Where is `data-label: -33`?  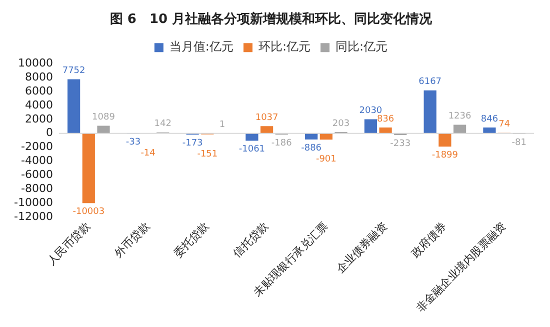 data-label: -33 is located at coordinates (133, 142).